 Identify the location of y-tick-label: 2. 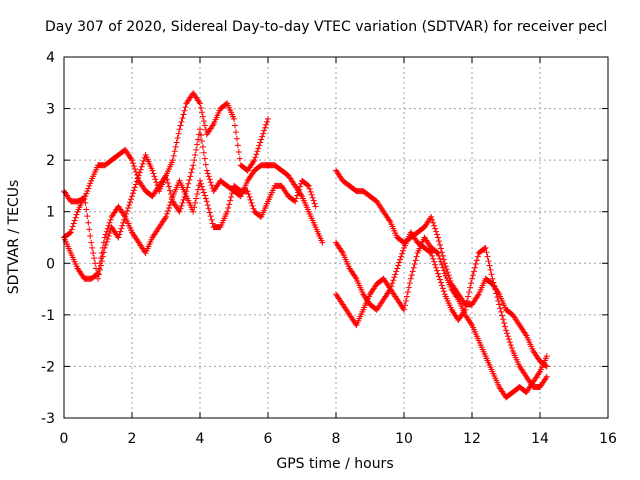
(50, 161).